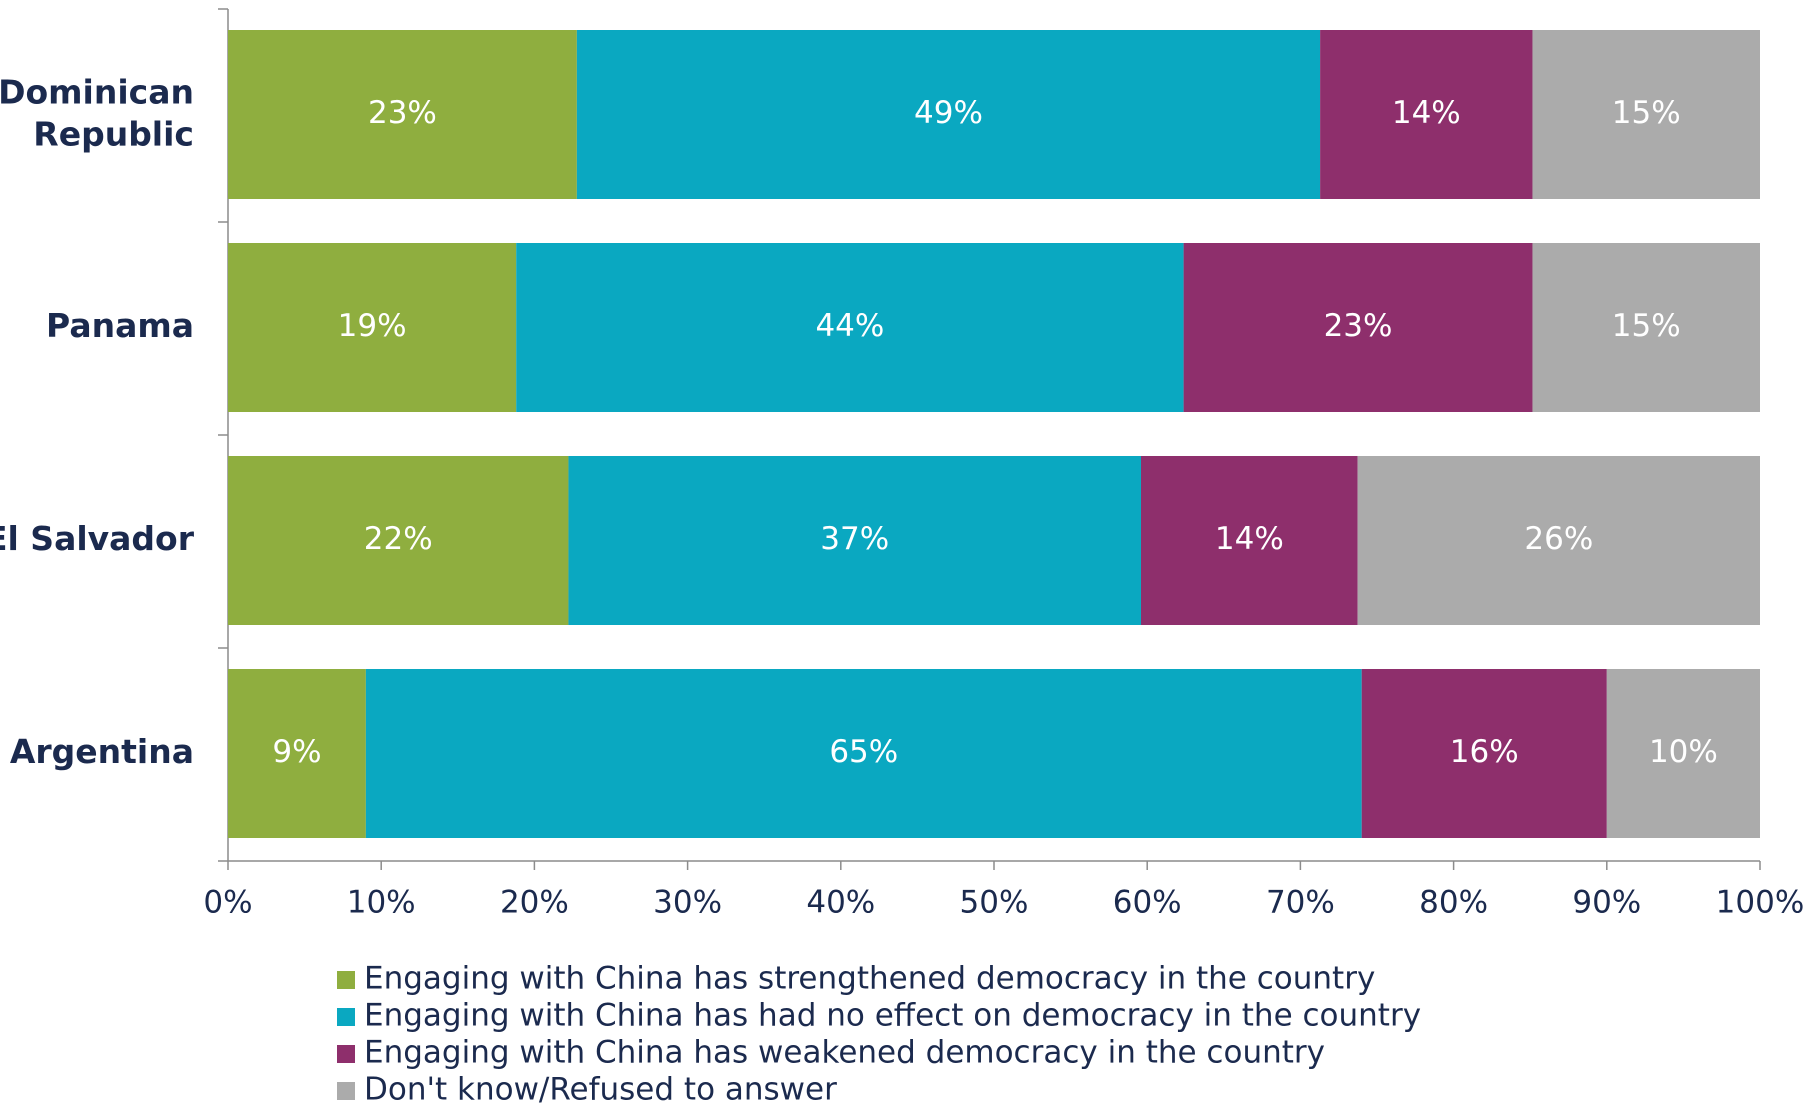 The height and width of the screenshot is (1118, 1813). Describe the element at coordinates (840, 903) in the screenshot. I see `x-tick-label: 40%` at that location.